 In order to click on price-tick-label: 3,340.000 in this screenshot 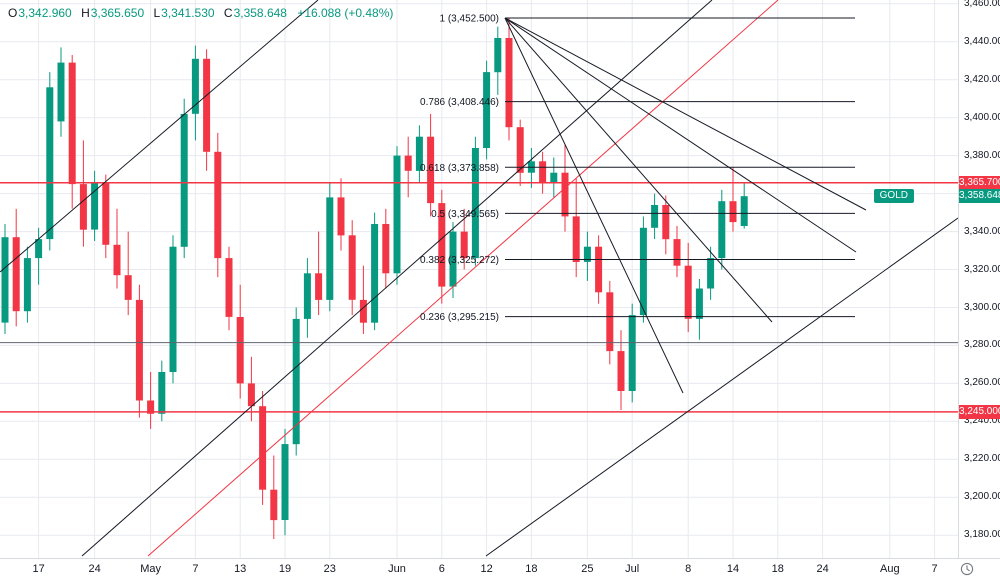, I will do `click(982, 231)`.